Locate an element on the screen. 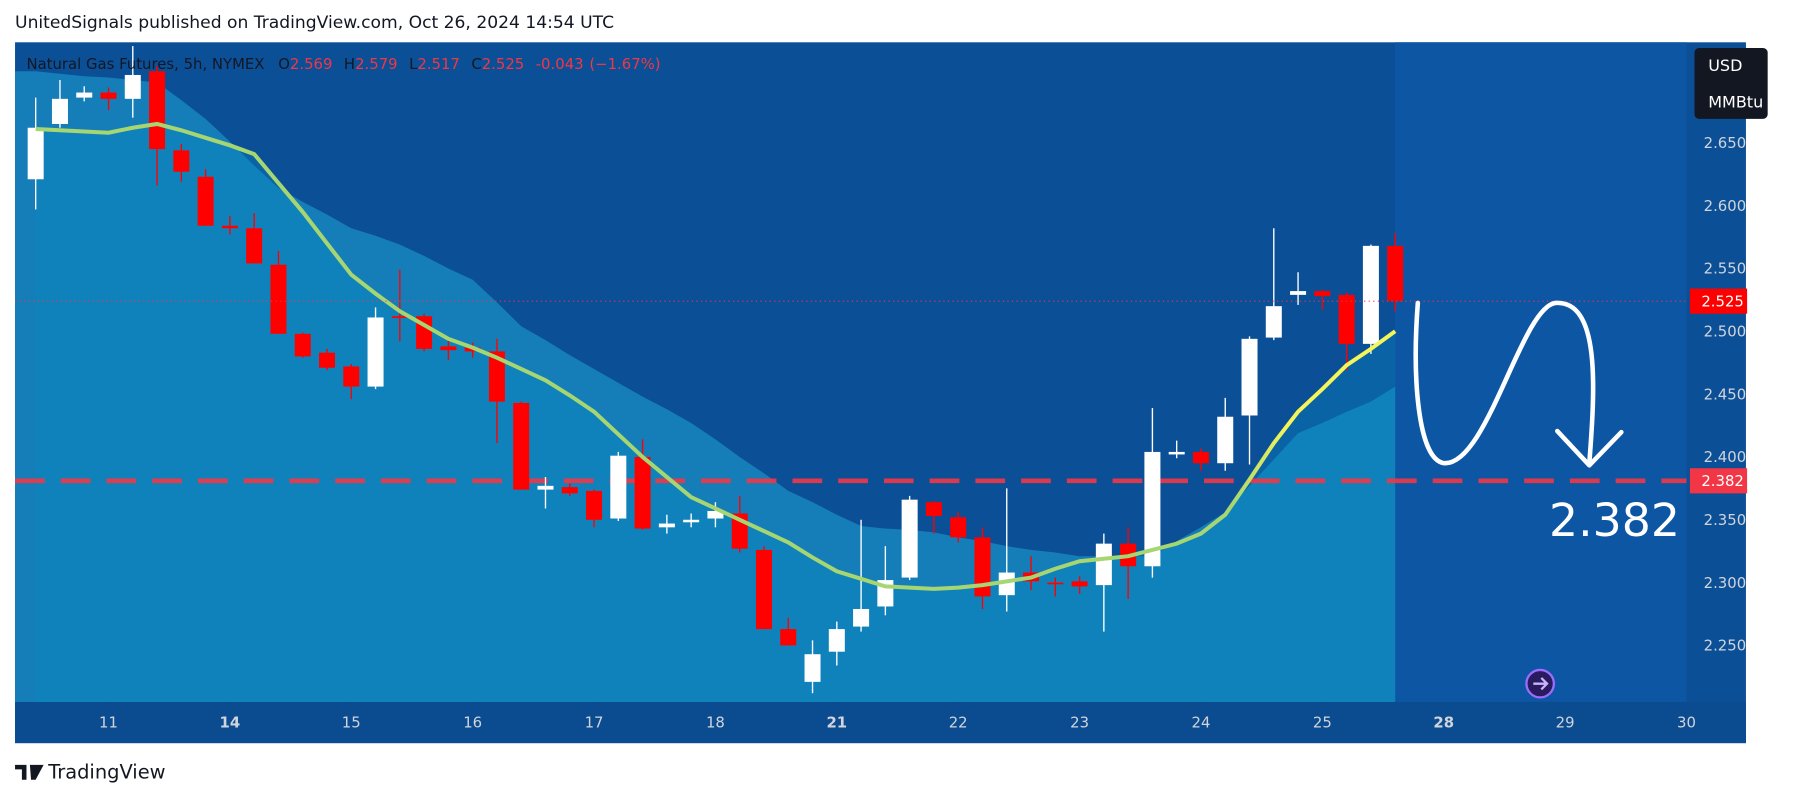 The height and width of the screenshot is (798, 1793). last-price-label: 2.525 is located at coordinates (1722, 301).